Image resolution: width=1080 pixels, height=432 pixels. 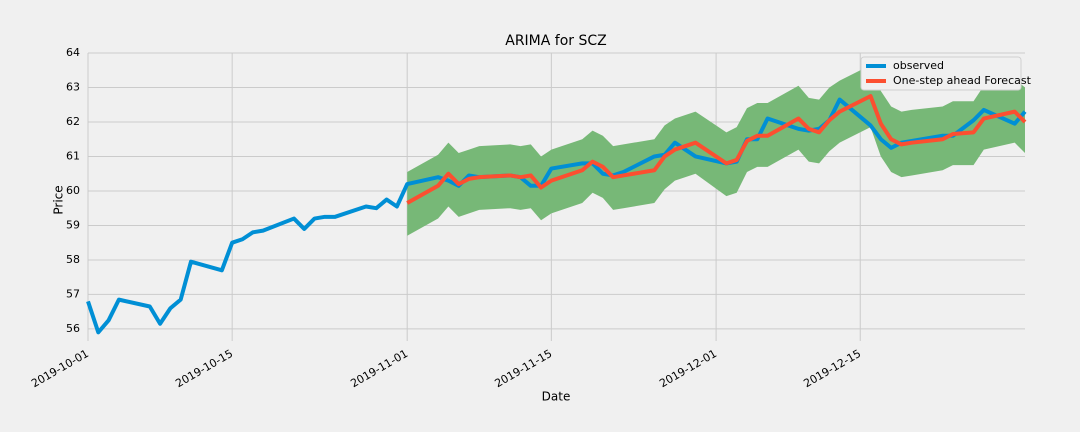 I want to click on y-tick-label: 56, so click(x=73, y=328).